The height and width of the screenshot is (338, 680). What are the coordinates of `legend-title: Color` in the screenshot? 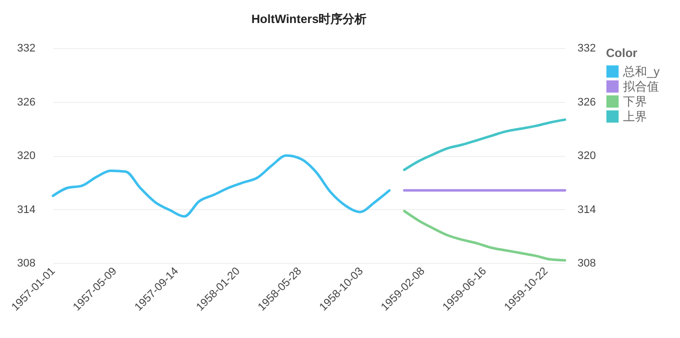 It's located at (622, 53).